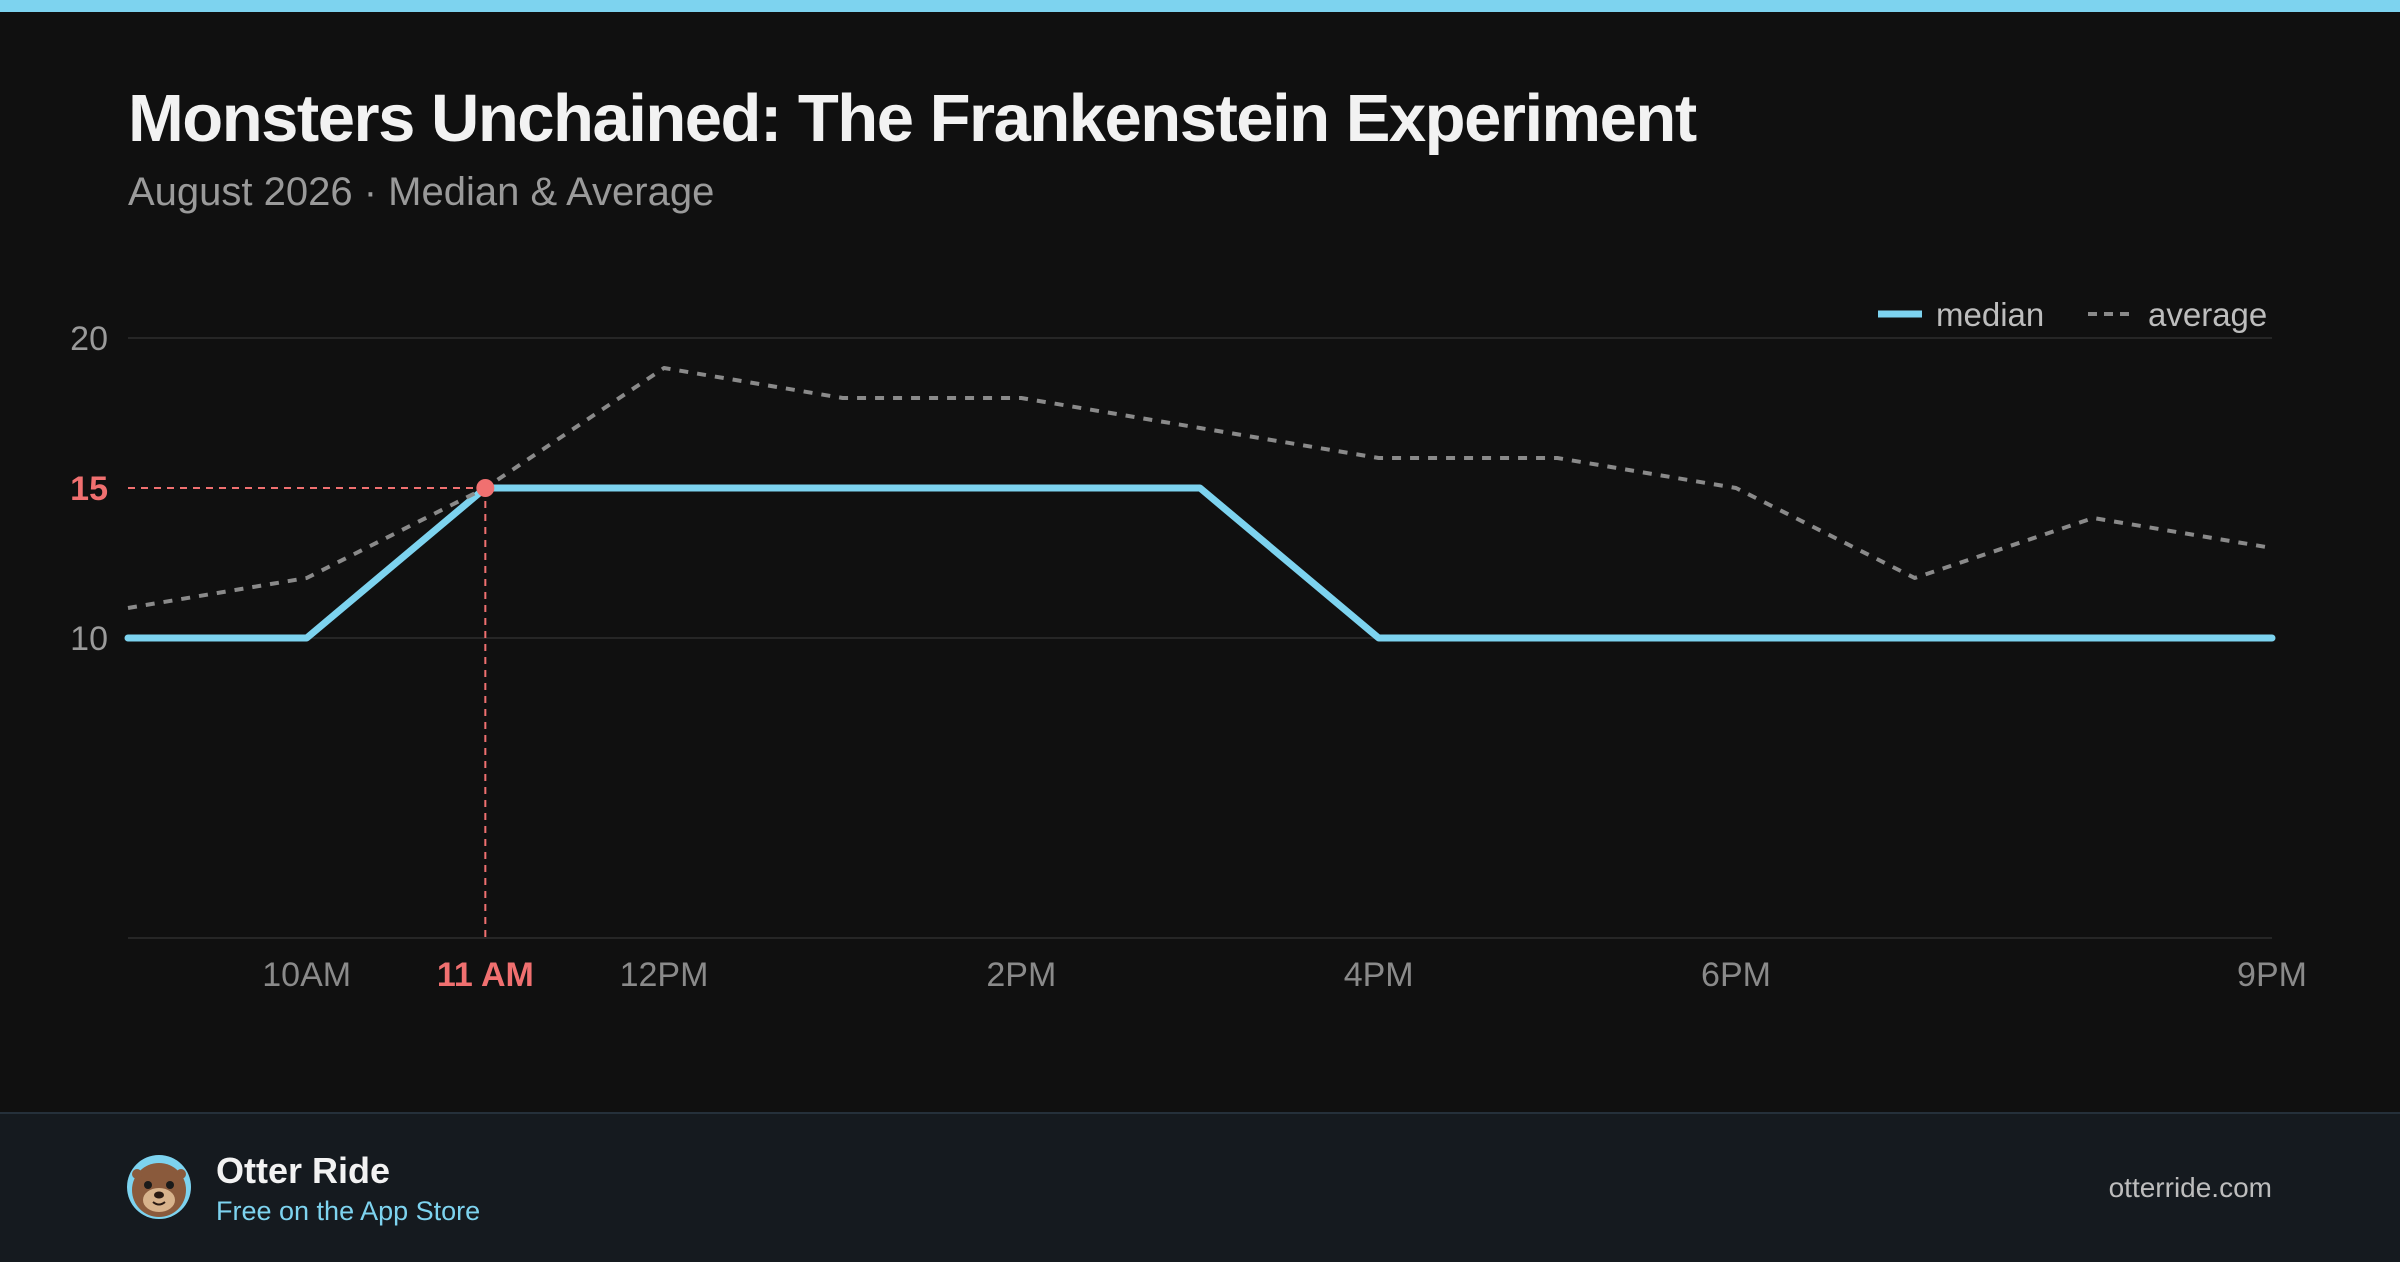  Describe the element at coordinates (2272, 975) in the screenshot. I see `x-tick-label: 9PM` at that location.